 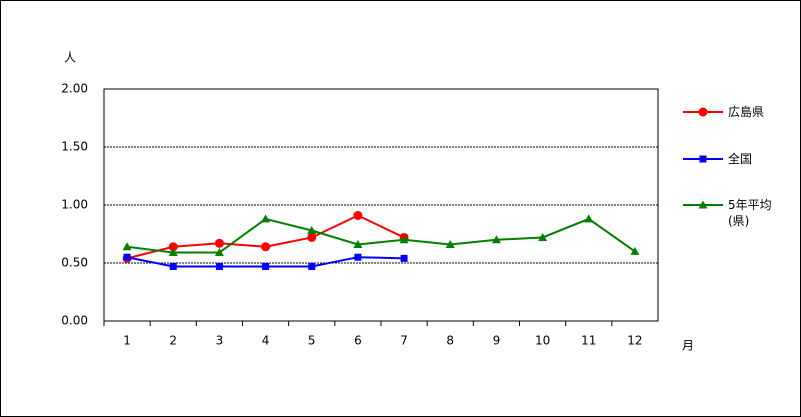 I want to click on x-tick-label: 6, so click(x=358, y=341).